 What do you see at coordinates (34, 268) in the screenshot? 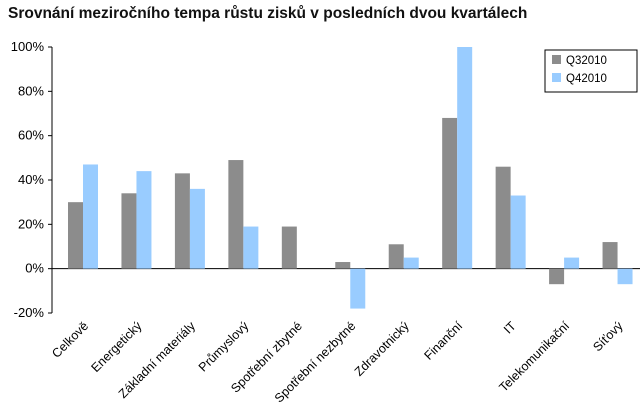
I see `y-tick-label: 0%` at bounding box center [34, 268].